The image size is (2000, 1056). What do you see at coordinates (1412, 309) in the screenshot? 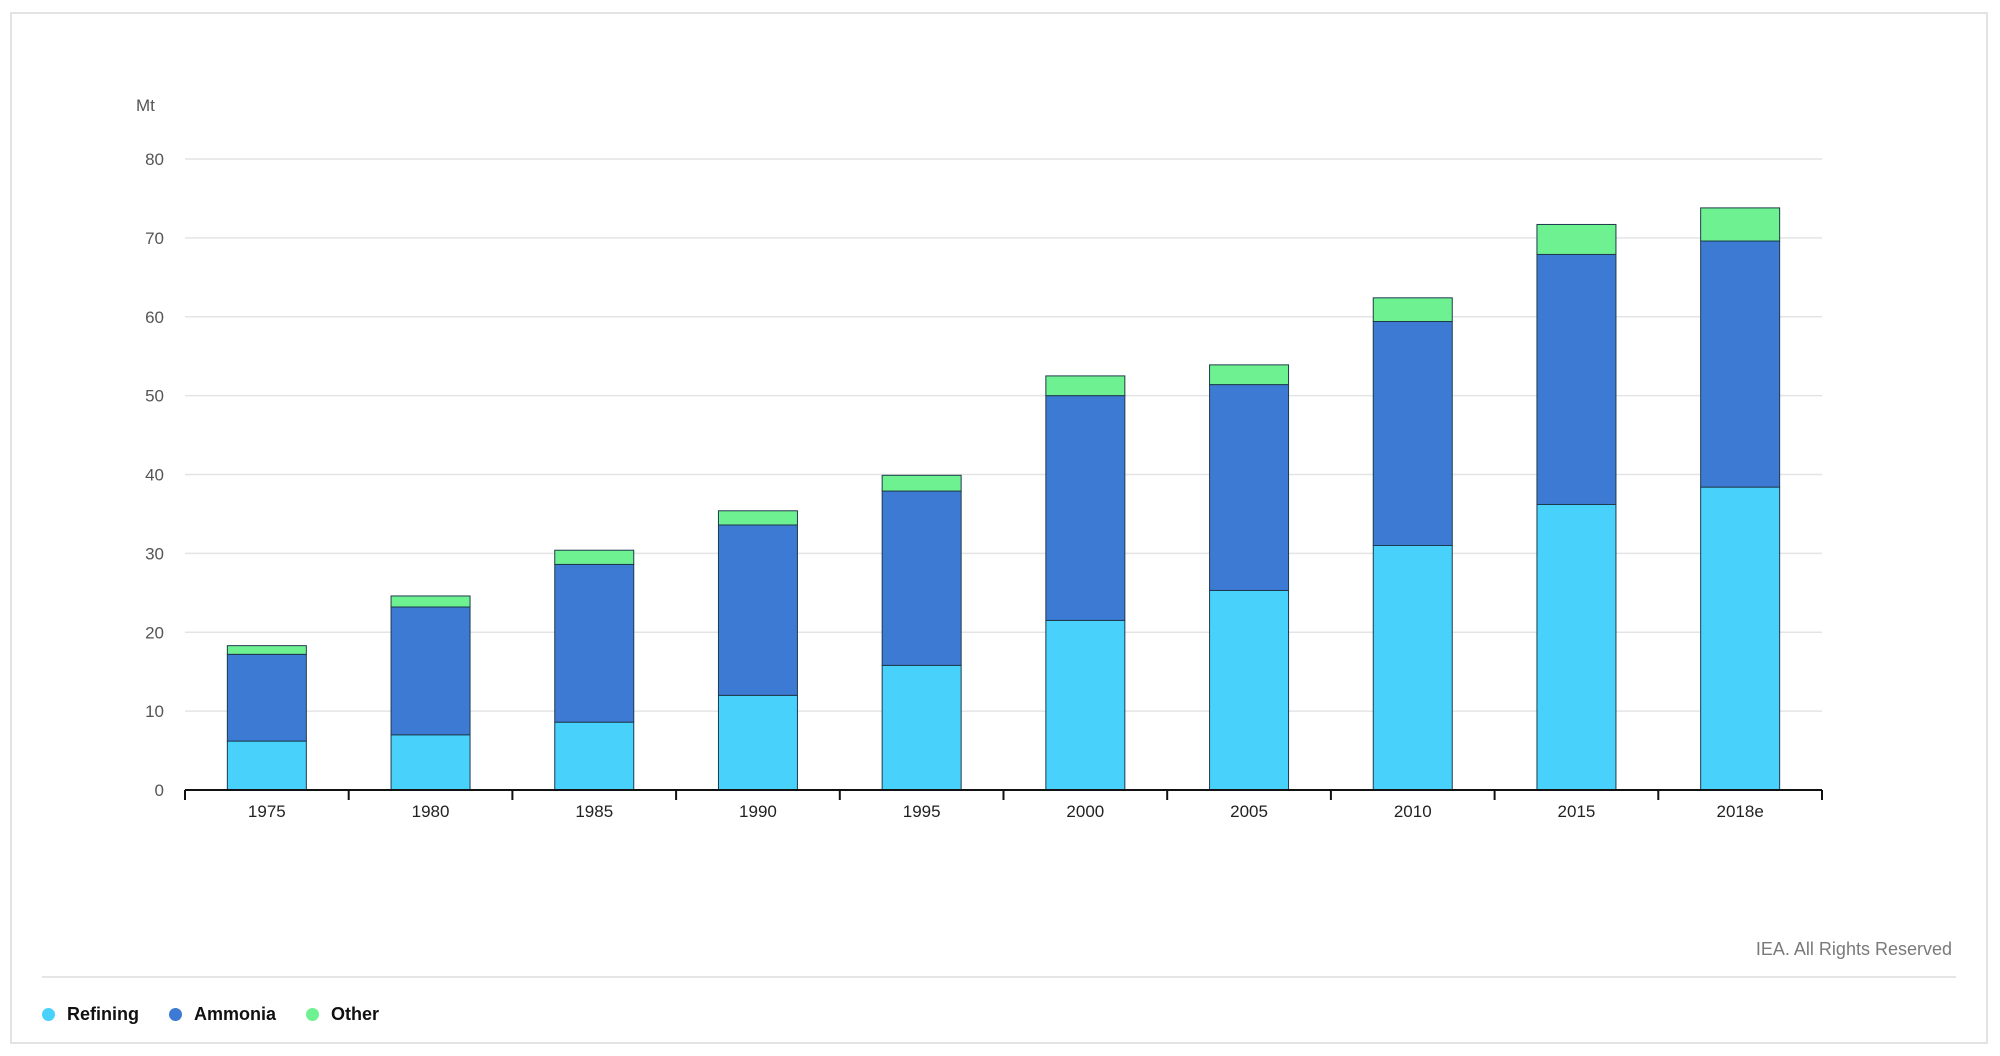
I see `bar-segment-other-2010` at bounding box center [1412, 309].